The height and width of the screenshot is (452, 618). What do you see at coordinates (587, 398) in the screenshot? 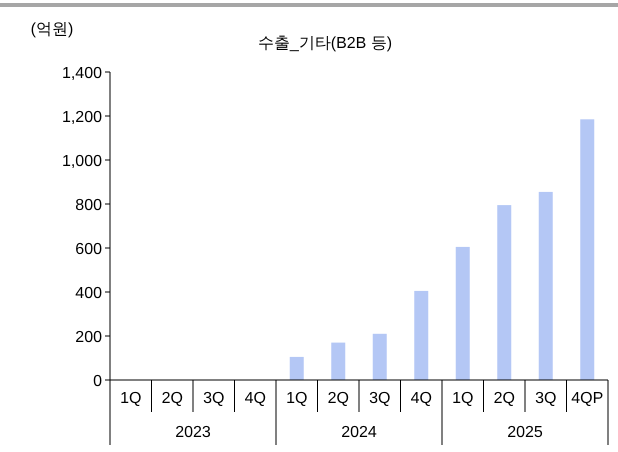
I see `x-tick-label: 4QP` at bounding box center [587, 398].